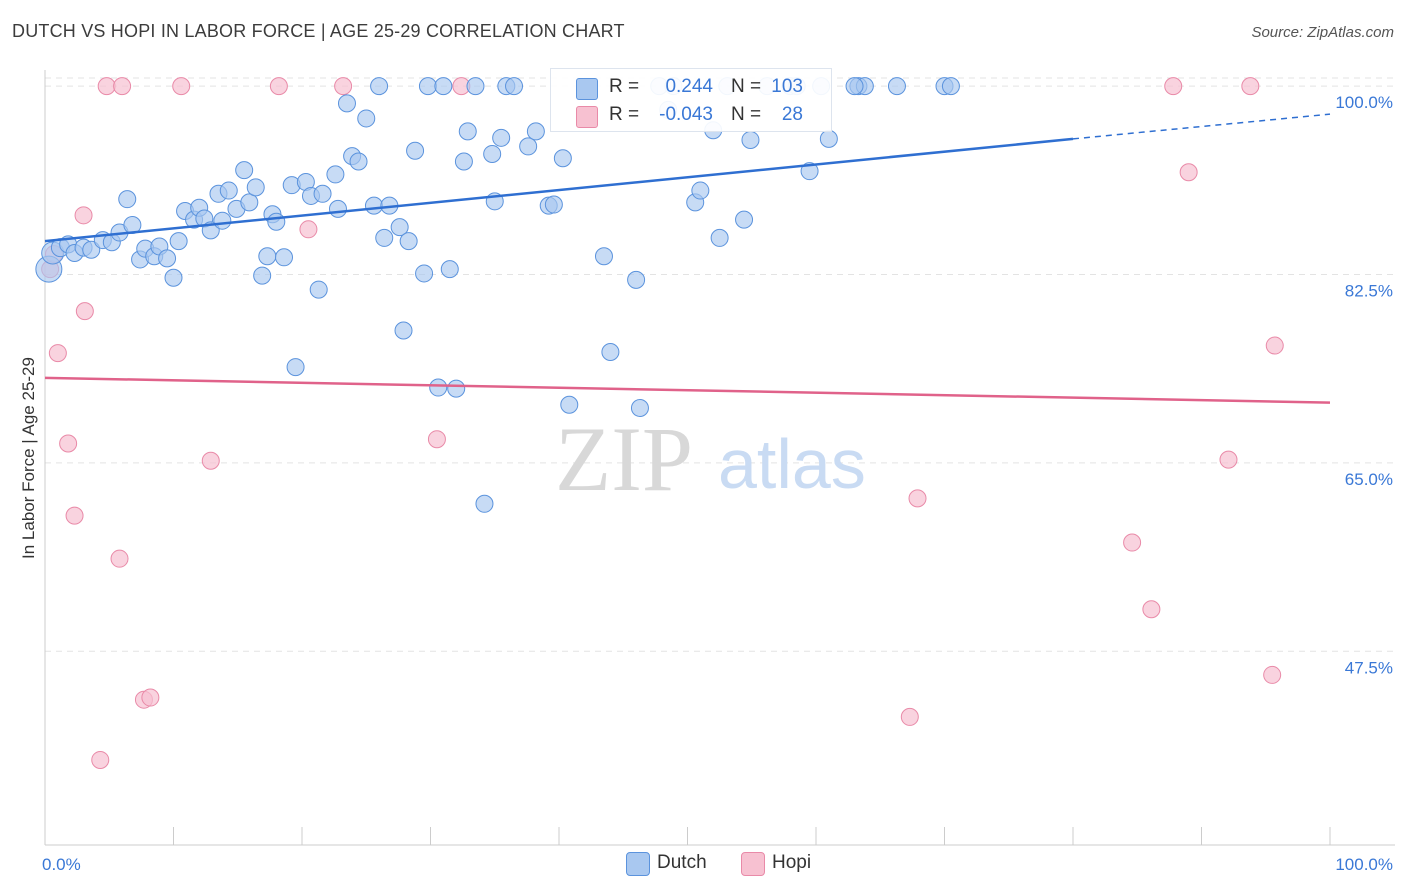 The image size is (1406, 892). What do you see at coordinates (682, 862) in the screenshot?
I see `legend-dutch-label: Dutch` at bounding box center [682, 862].